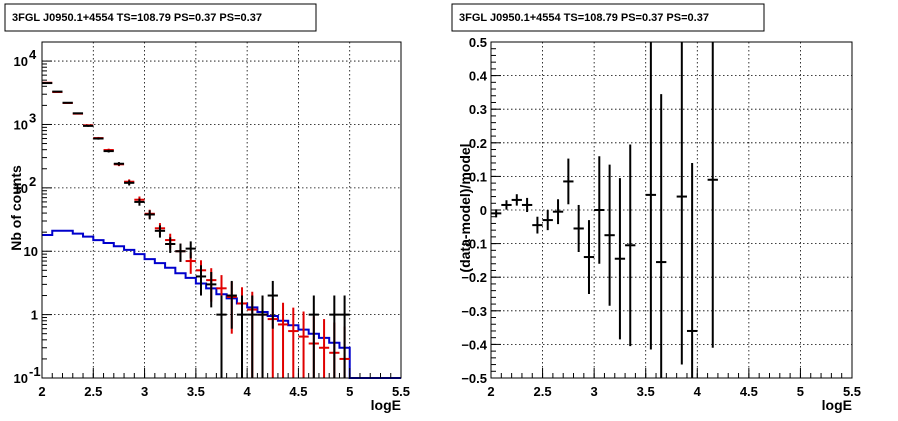 This screenshot has width=898, height=421. Describe the element at coordinates (248, 391) in the screenshot. I see `left-x-tick-label: 4` at that location.